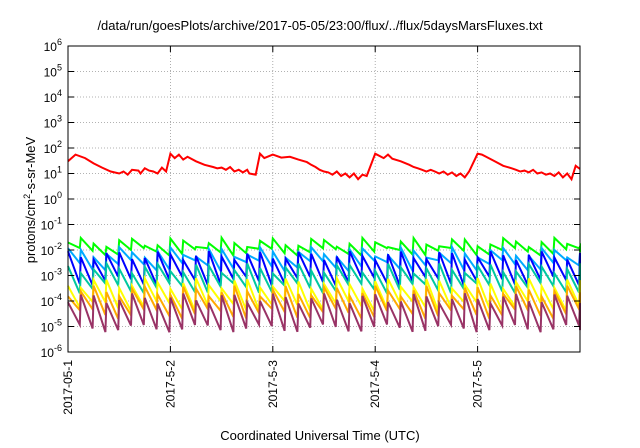  I want to click on x-tick-label: 2017-05-1, so click(68, 387).